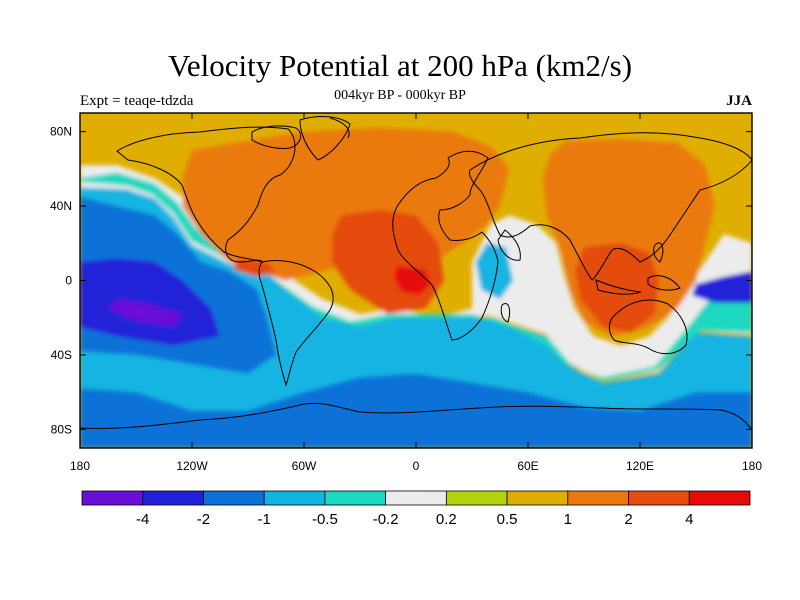 Image resolution: width=800 pixels, height=600 pixels. What do you see at coordinates (689, 519) in the screenshot?
I see `colorbar-label: 4` at bounding box center [689, 519].